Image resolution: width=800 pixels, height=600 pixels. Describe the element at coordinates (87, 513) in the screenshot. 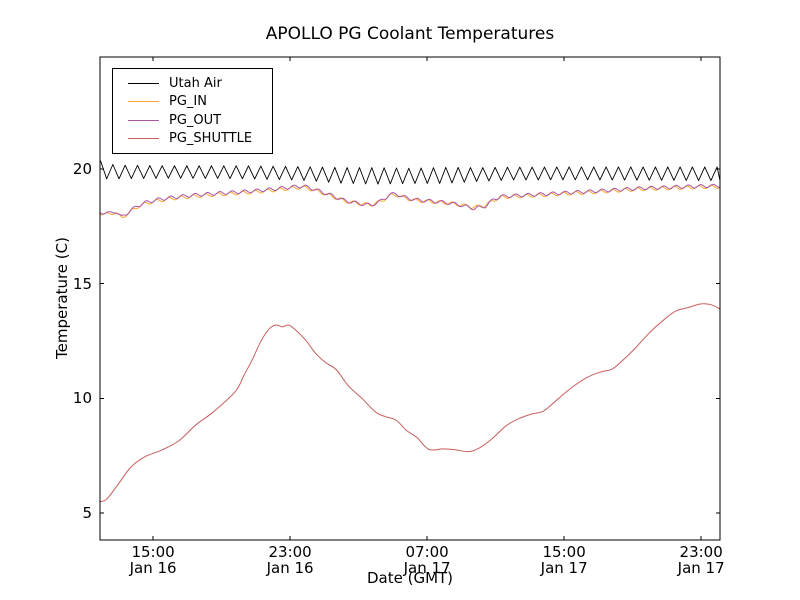

I see `y-tick-label: 5` at that location.